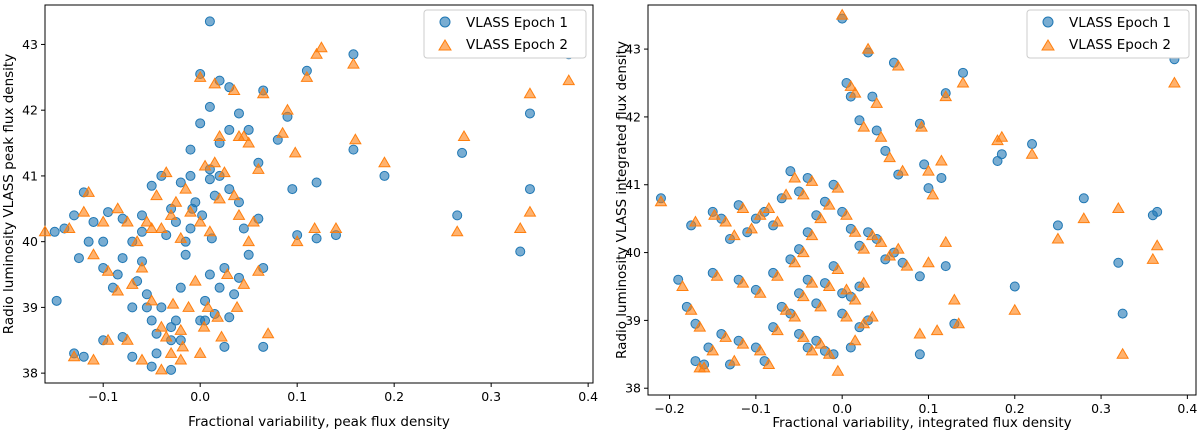 The image size is (1200, 430). What do you see at coordinates (9, 194) in the screenshot?
I see `left-y-axis-label: Radio luminosity VLASS peak flux density` at bounding box center [9, 194].